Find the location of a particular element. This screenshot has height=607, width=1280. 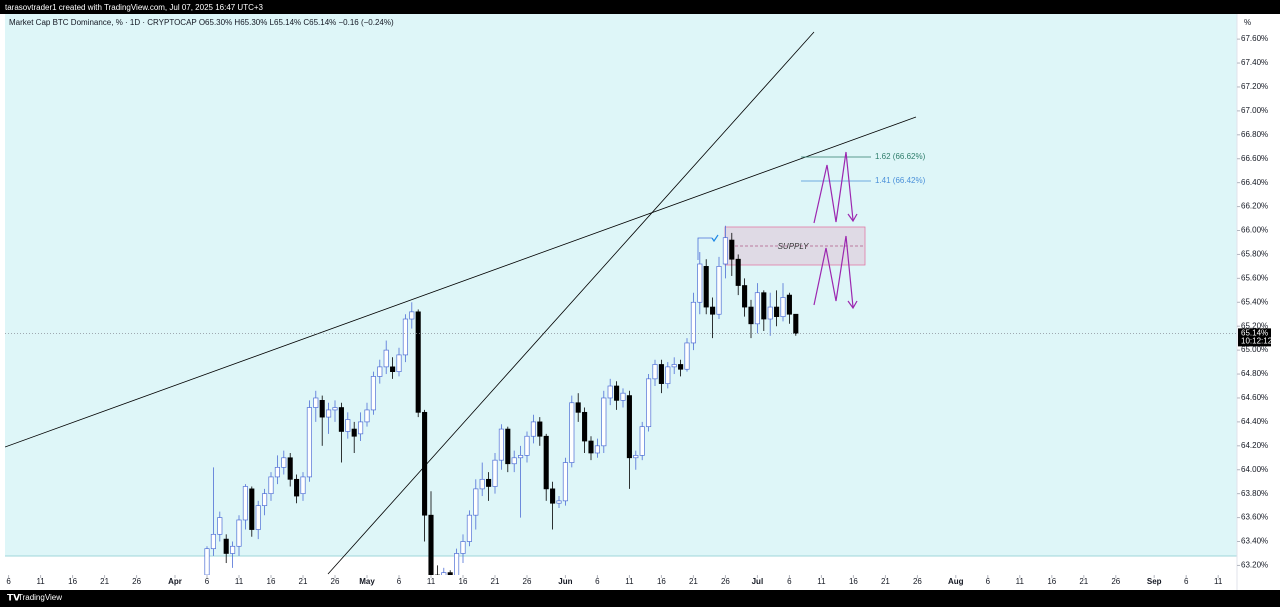

fib-label: 1.41 (66.42%) is located at coordinates (900, 180).